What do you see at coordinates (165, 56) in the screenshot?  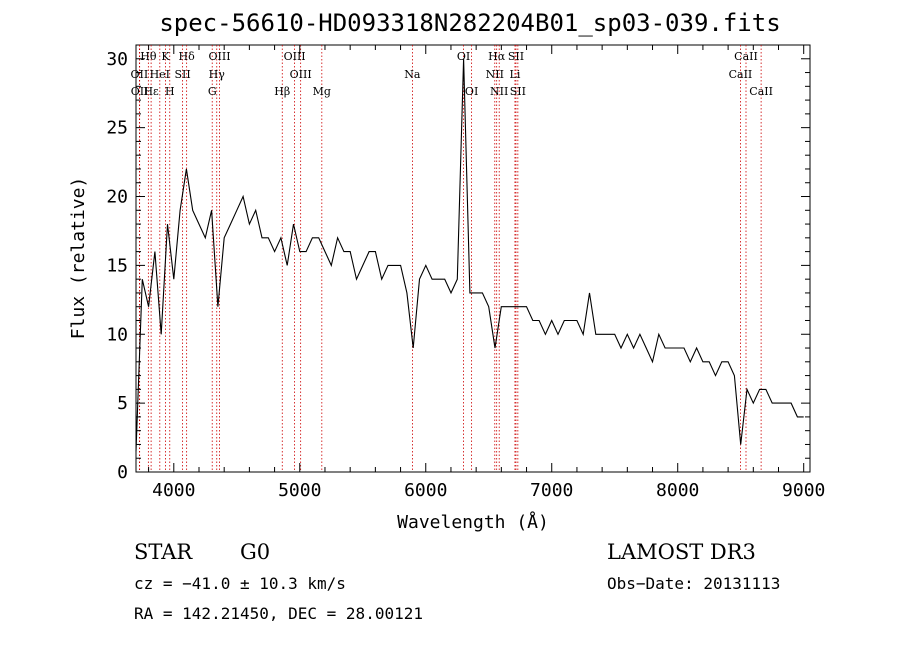 I see `line-label: K` at bounding box center [165, 56].